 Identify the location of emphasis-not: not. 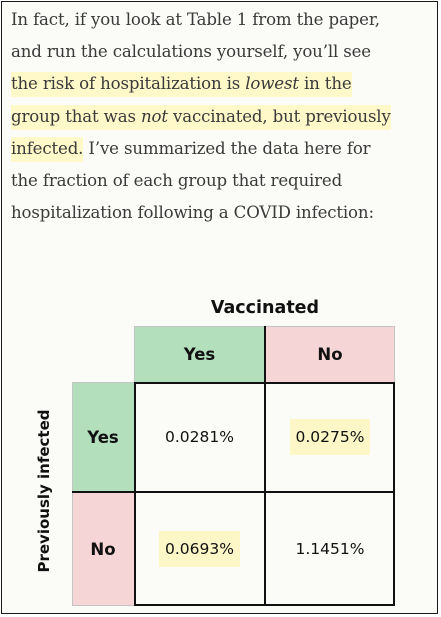
(154, 116).